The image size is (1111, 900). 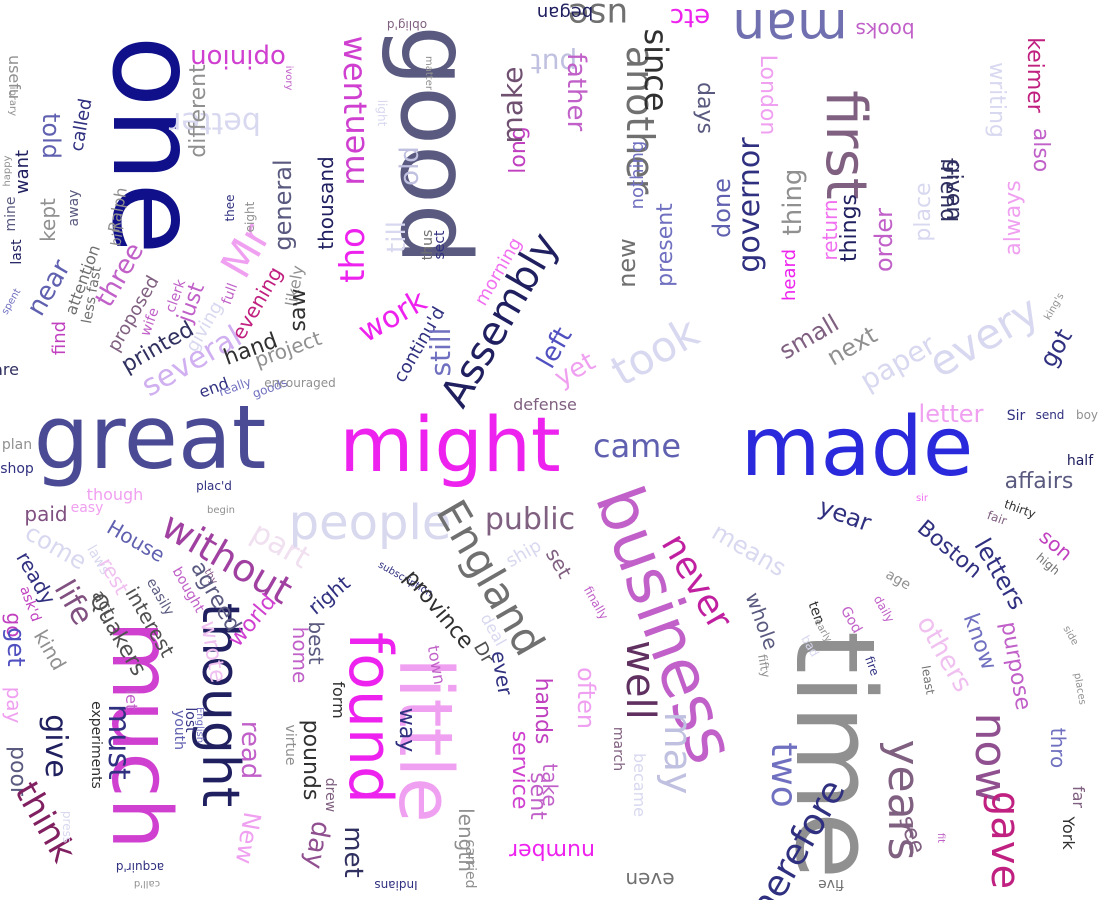 What do you see at coordinates (586, 698) in the screenshot?
I see `word-often: often` at bounding box center [586, 698].